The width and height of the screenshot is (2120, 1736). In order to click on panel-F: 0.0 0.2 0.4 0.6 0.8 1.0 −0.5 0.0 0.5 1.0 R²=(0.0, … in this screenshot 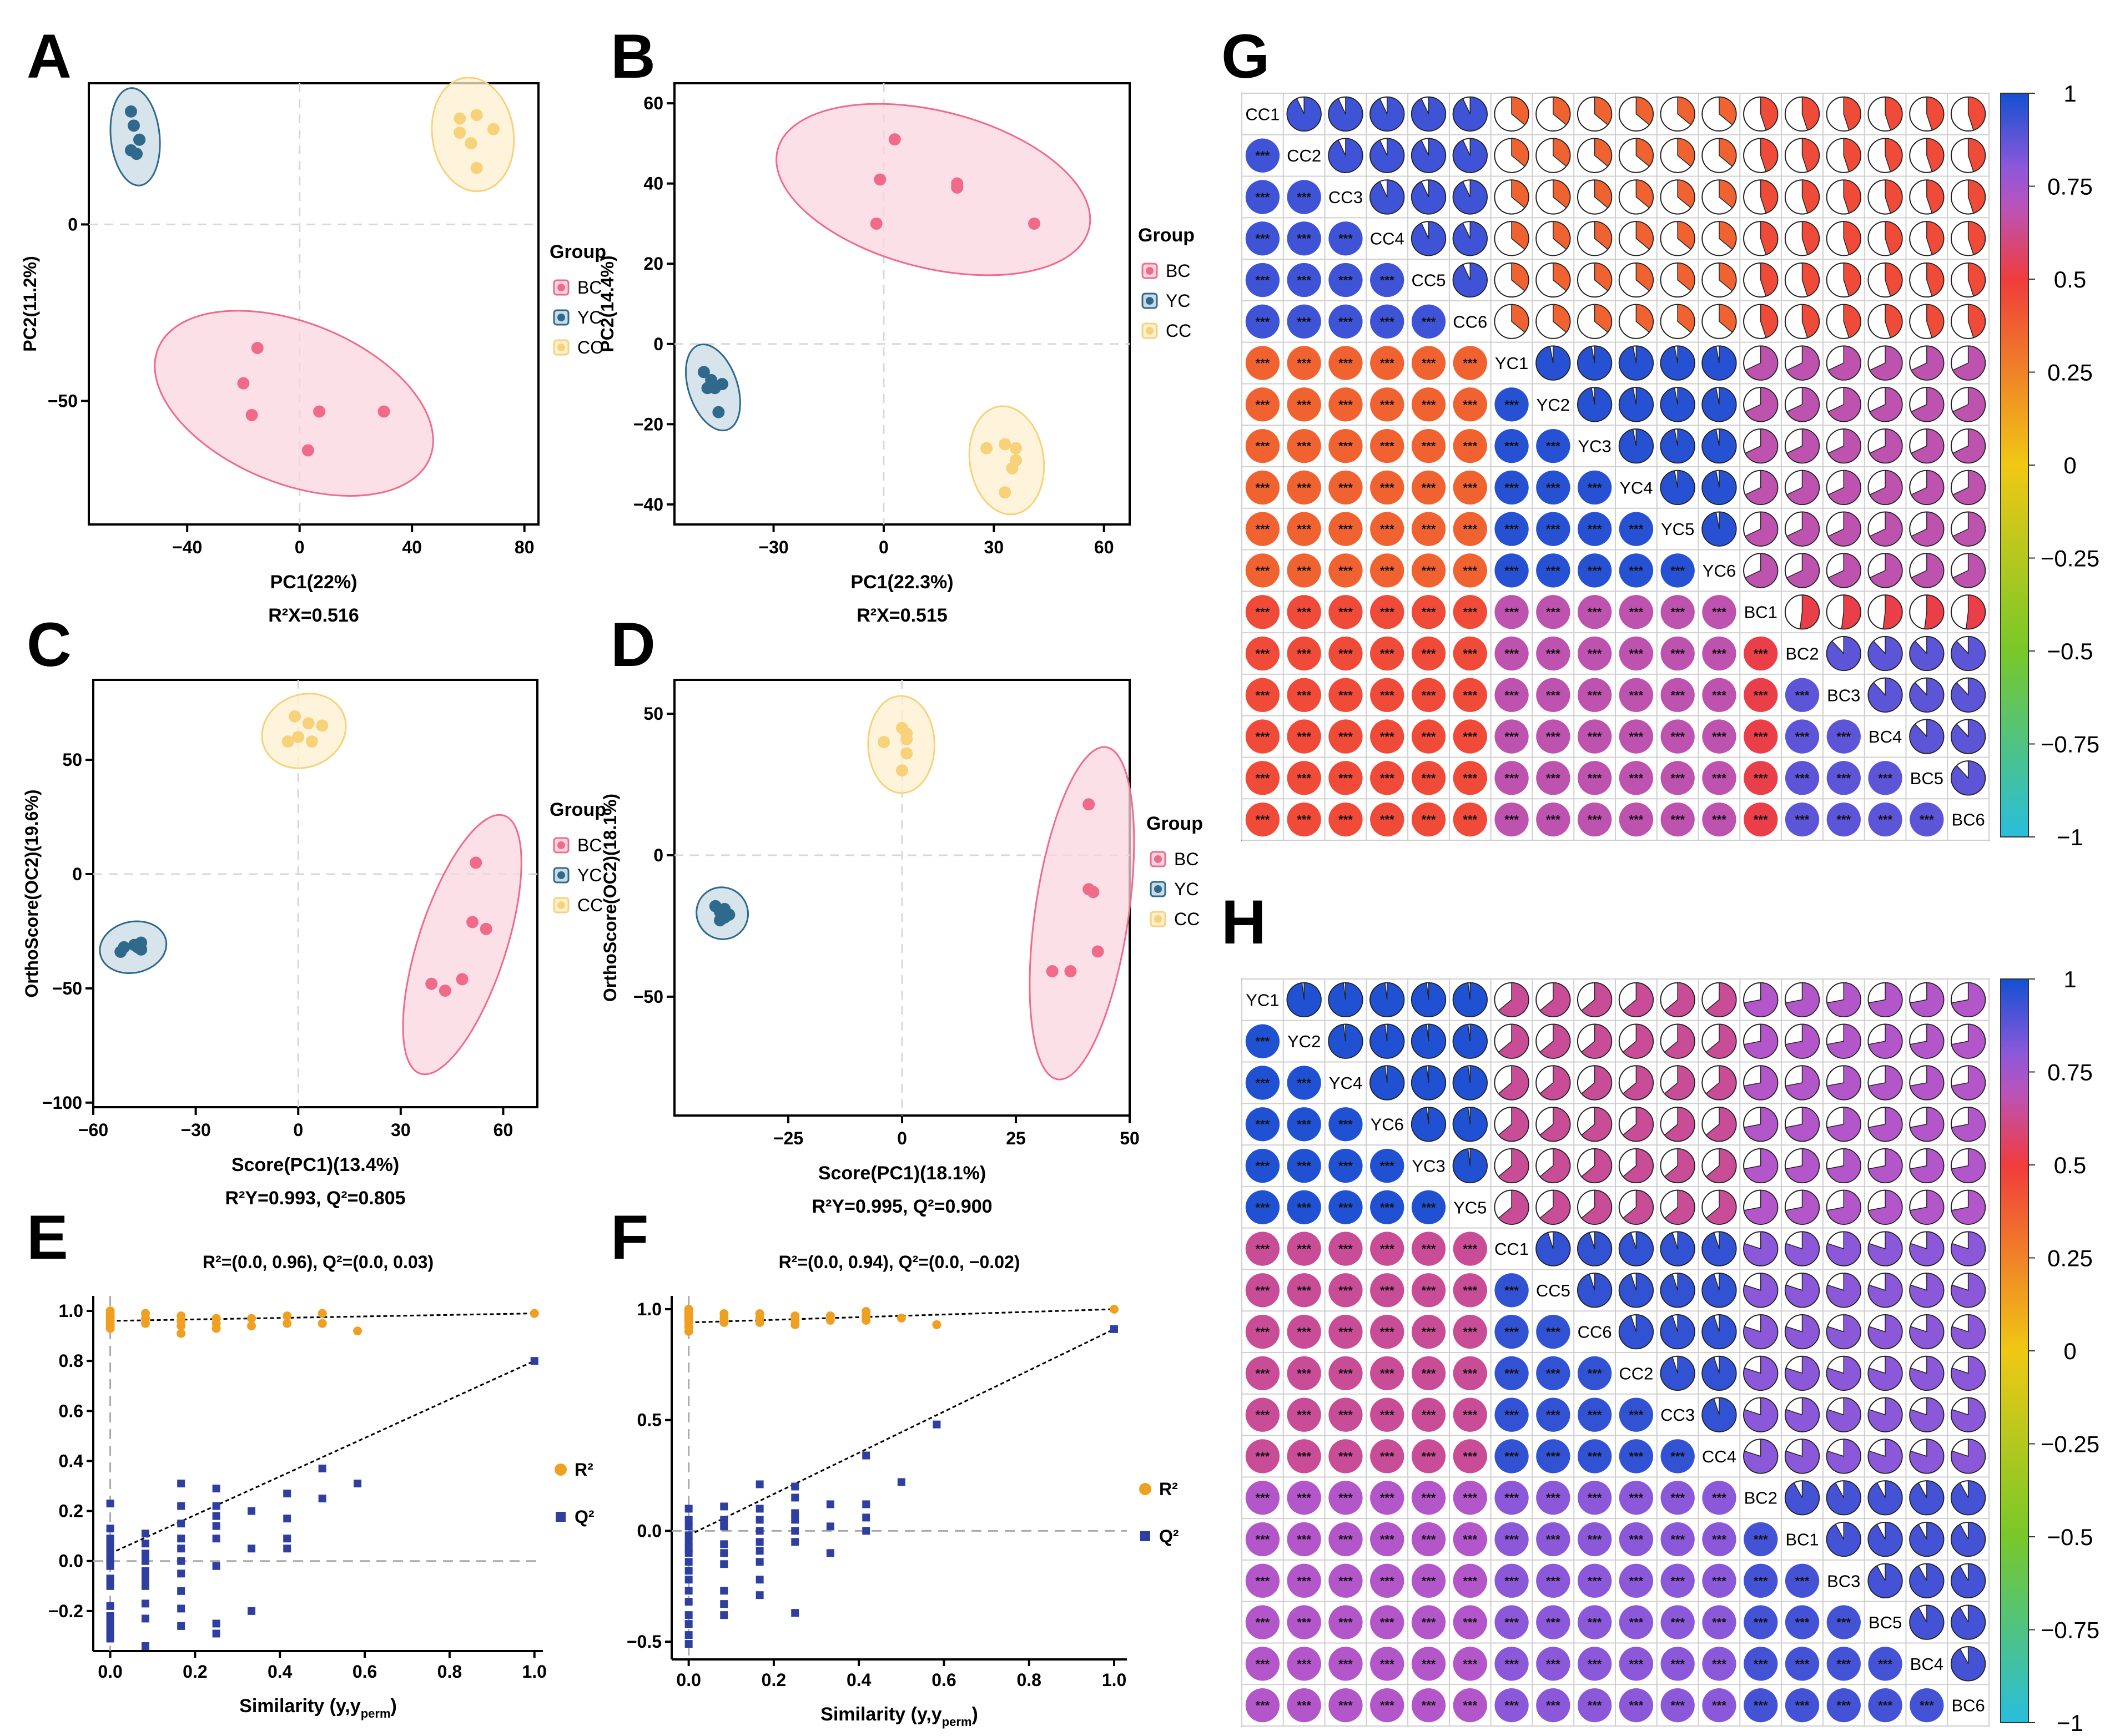, I will do `click(903, 1490)`.